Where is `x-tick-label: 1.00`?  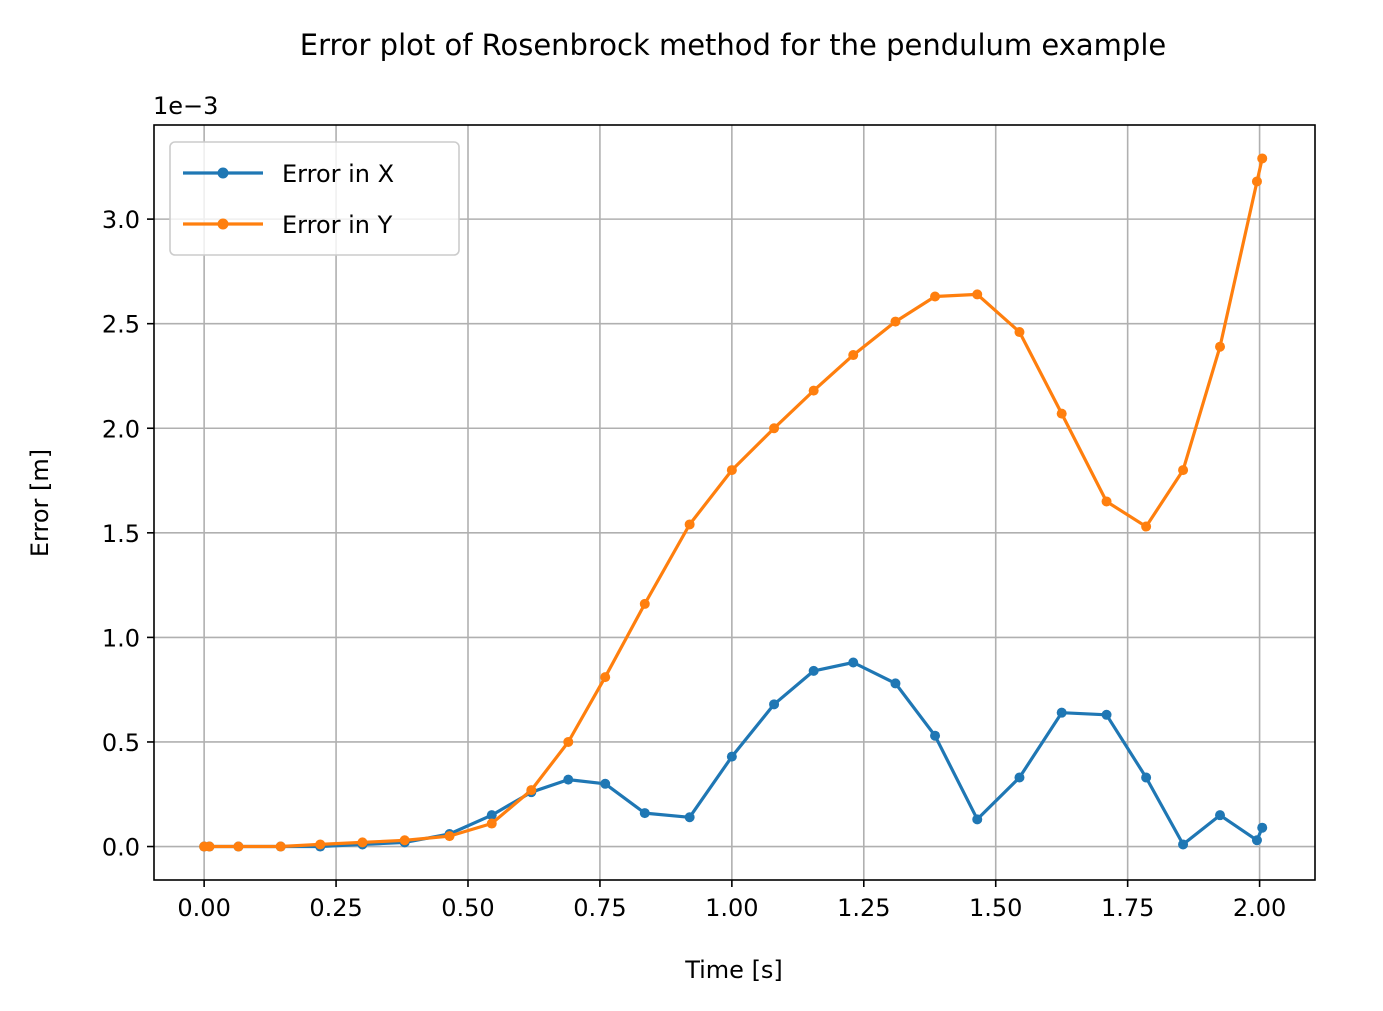
x-tick-label: 1.00 is located at coordinates (731, 908).